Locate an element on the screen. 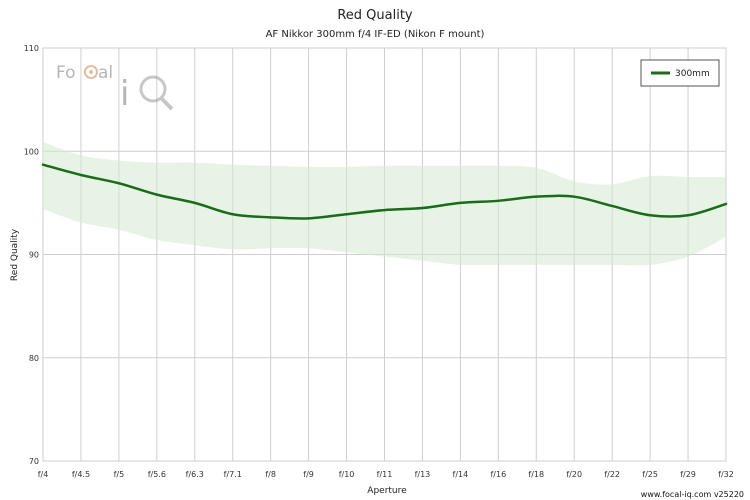 The width and height of the screenshot is (750, 500). x-tick-label: f/10 is located at coordinates (347, 474).